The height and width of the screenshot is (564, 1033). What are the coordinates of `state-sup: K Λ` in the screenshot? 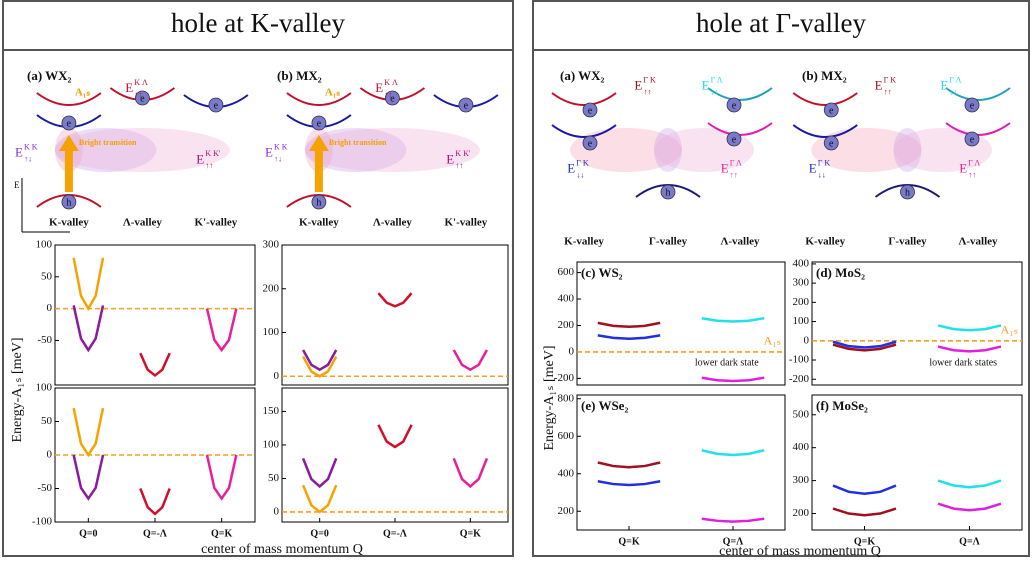 It's located at (141, 82).